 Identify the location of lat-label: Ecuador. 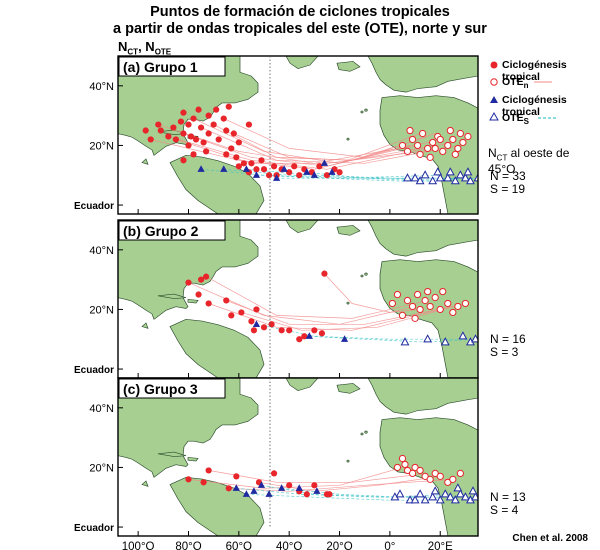
(94, 206).